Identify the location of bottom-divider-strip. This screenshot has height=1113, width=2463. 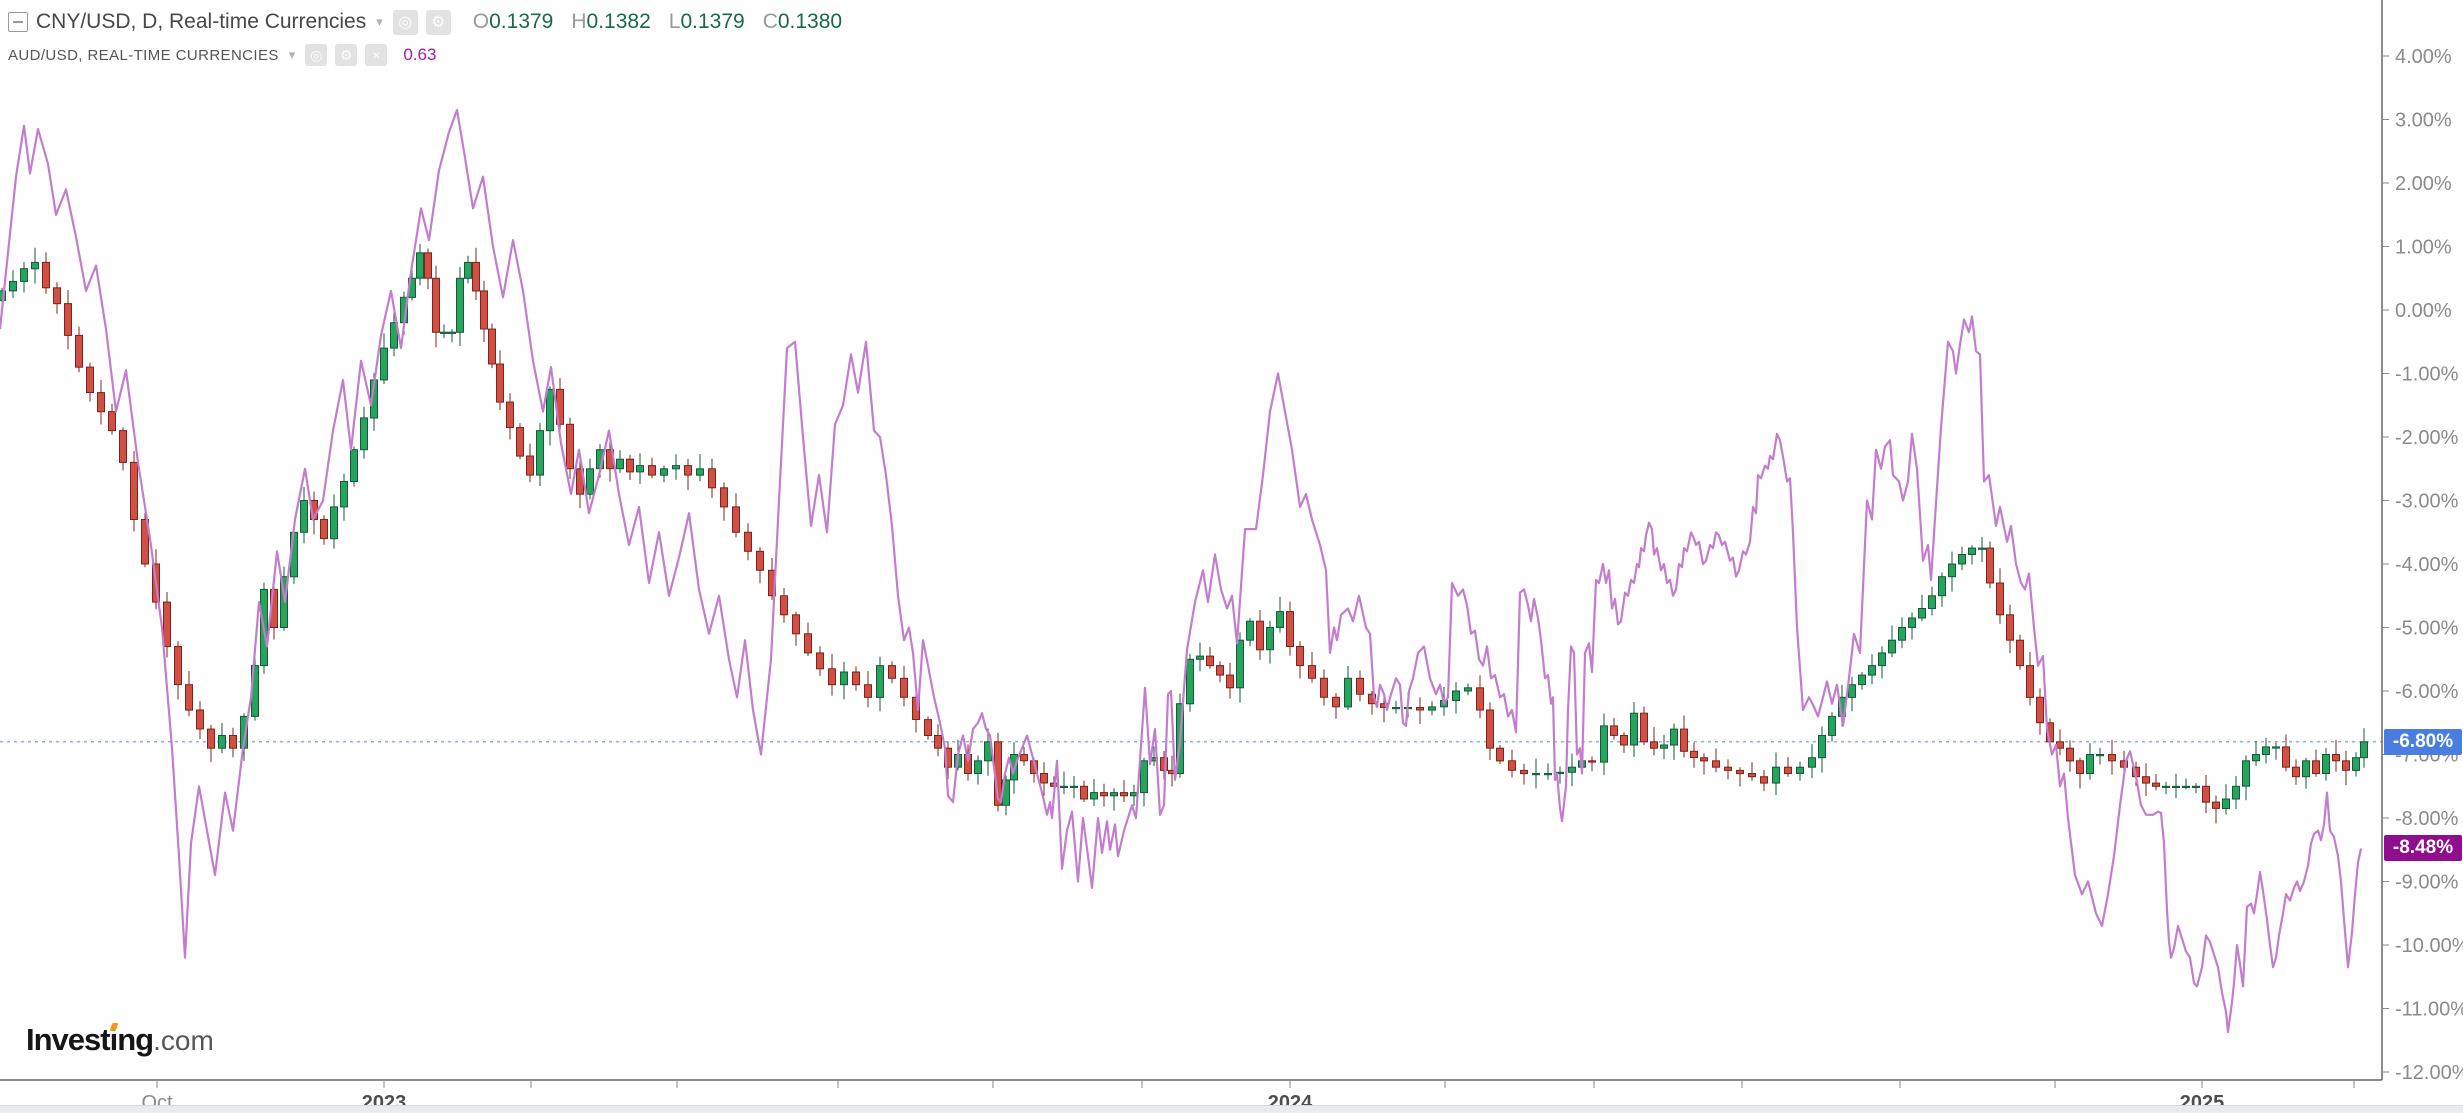
(1231, 1109).